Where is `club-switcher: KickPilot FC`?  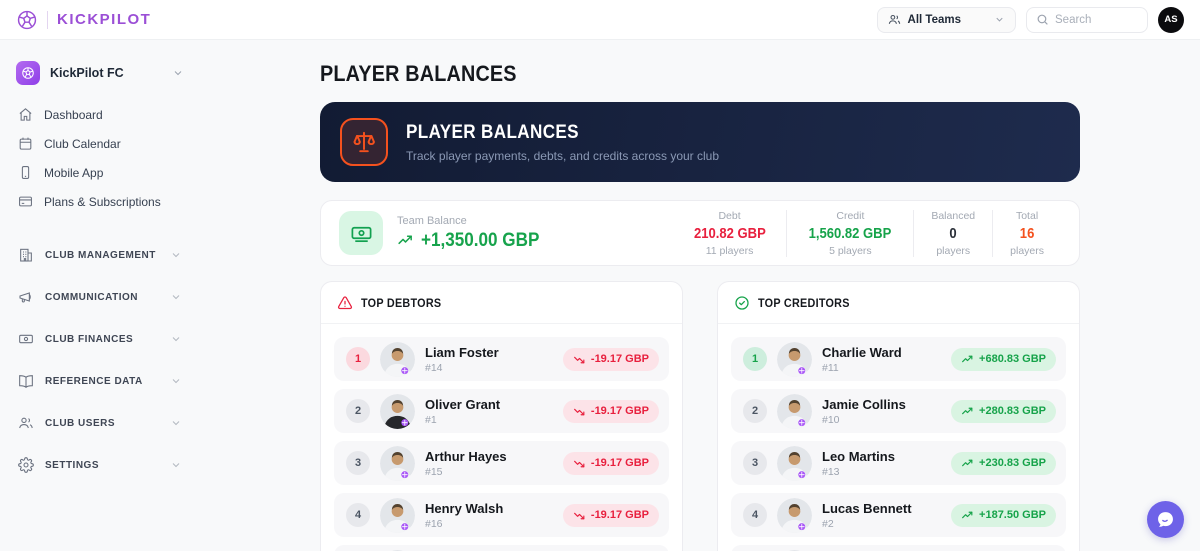
club-switcher: KickPilot FC is located at coordinates (100, 74).